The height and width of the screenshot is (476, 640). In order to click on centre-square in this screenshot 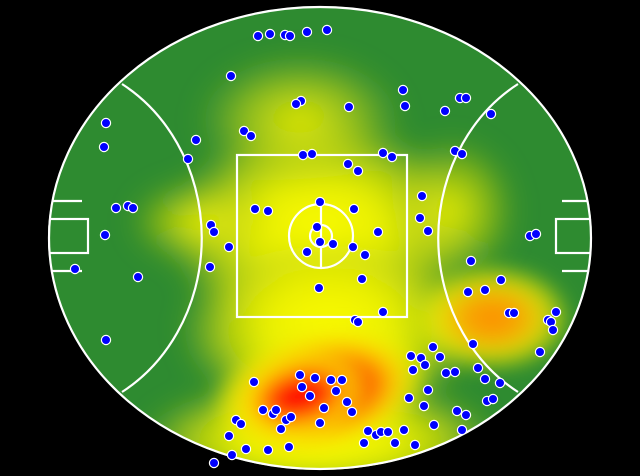, I will do `click(322, 236)`.